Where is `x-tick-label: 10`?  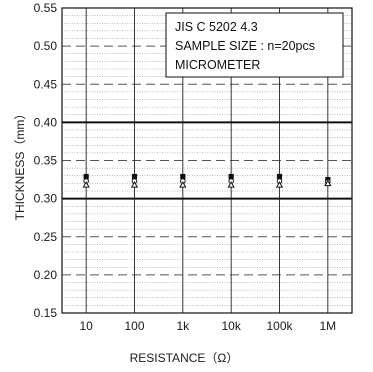
x-tick-label: 10 is located at coordinates (86, 326).